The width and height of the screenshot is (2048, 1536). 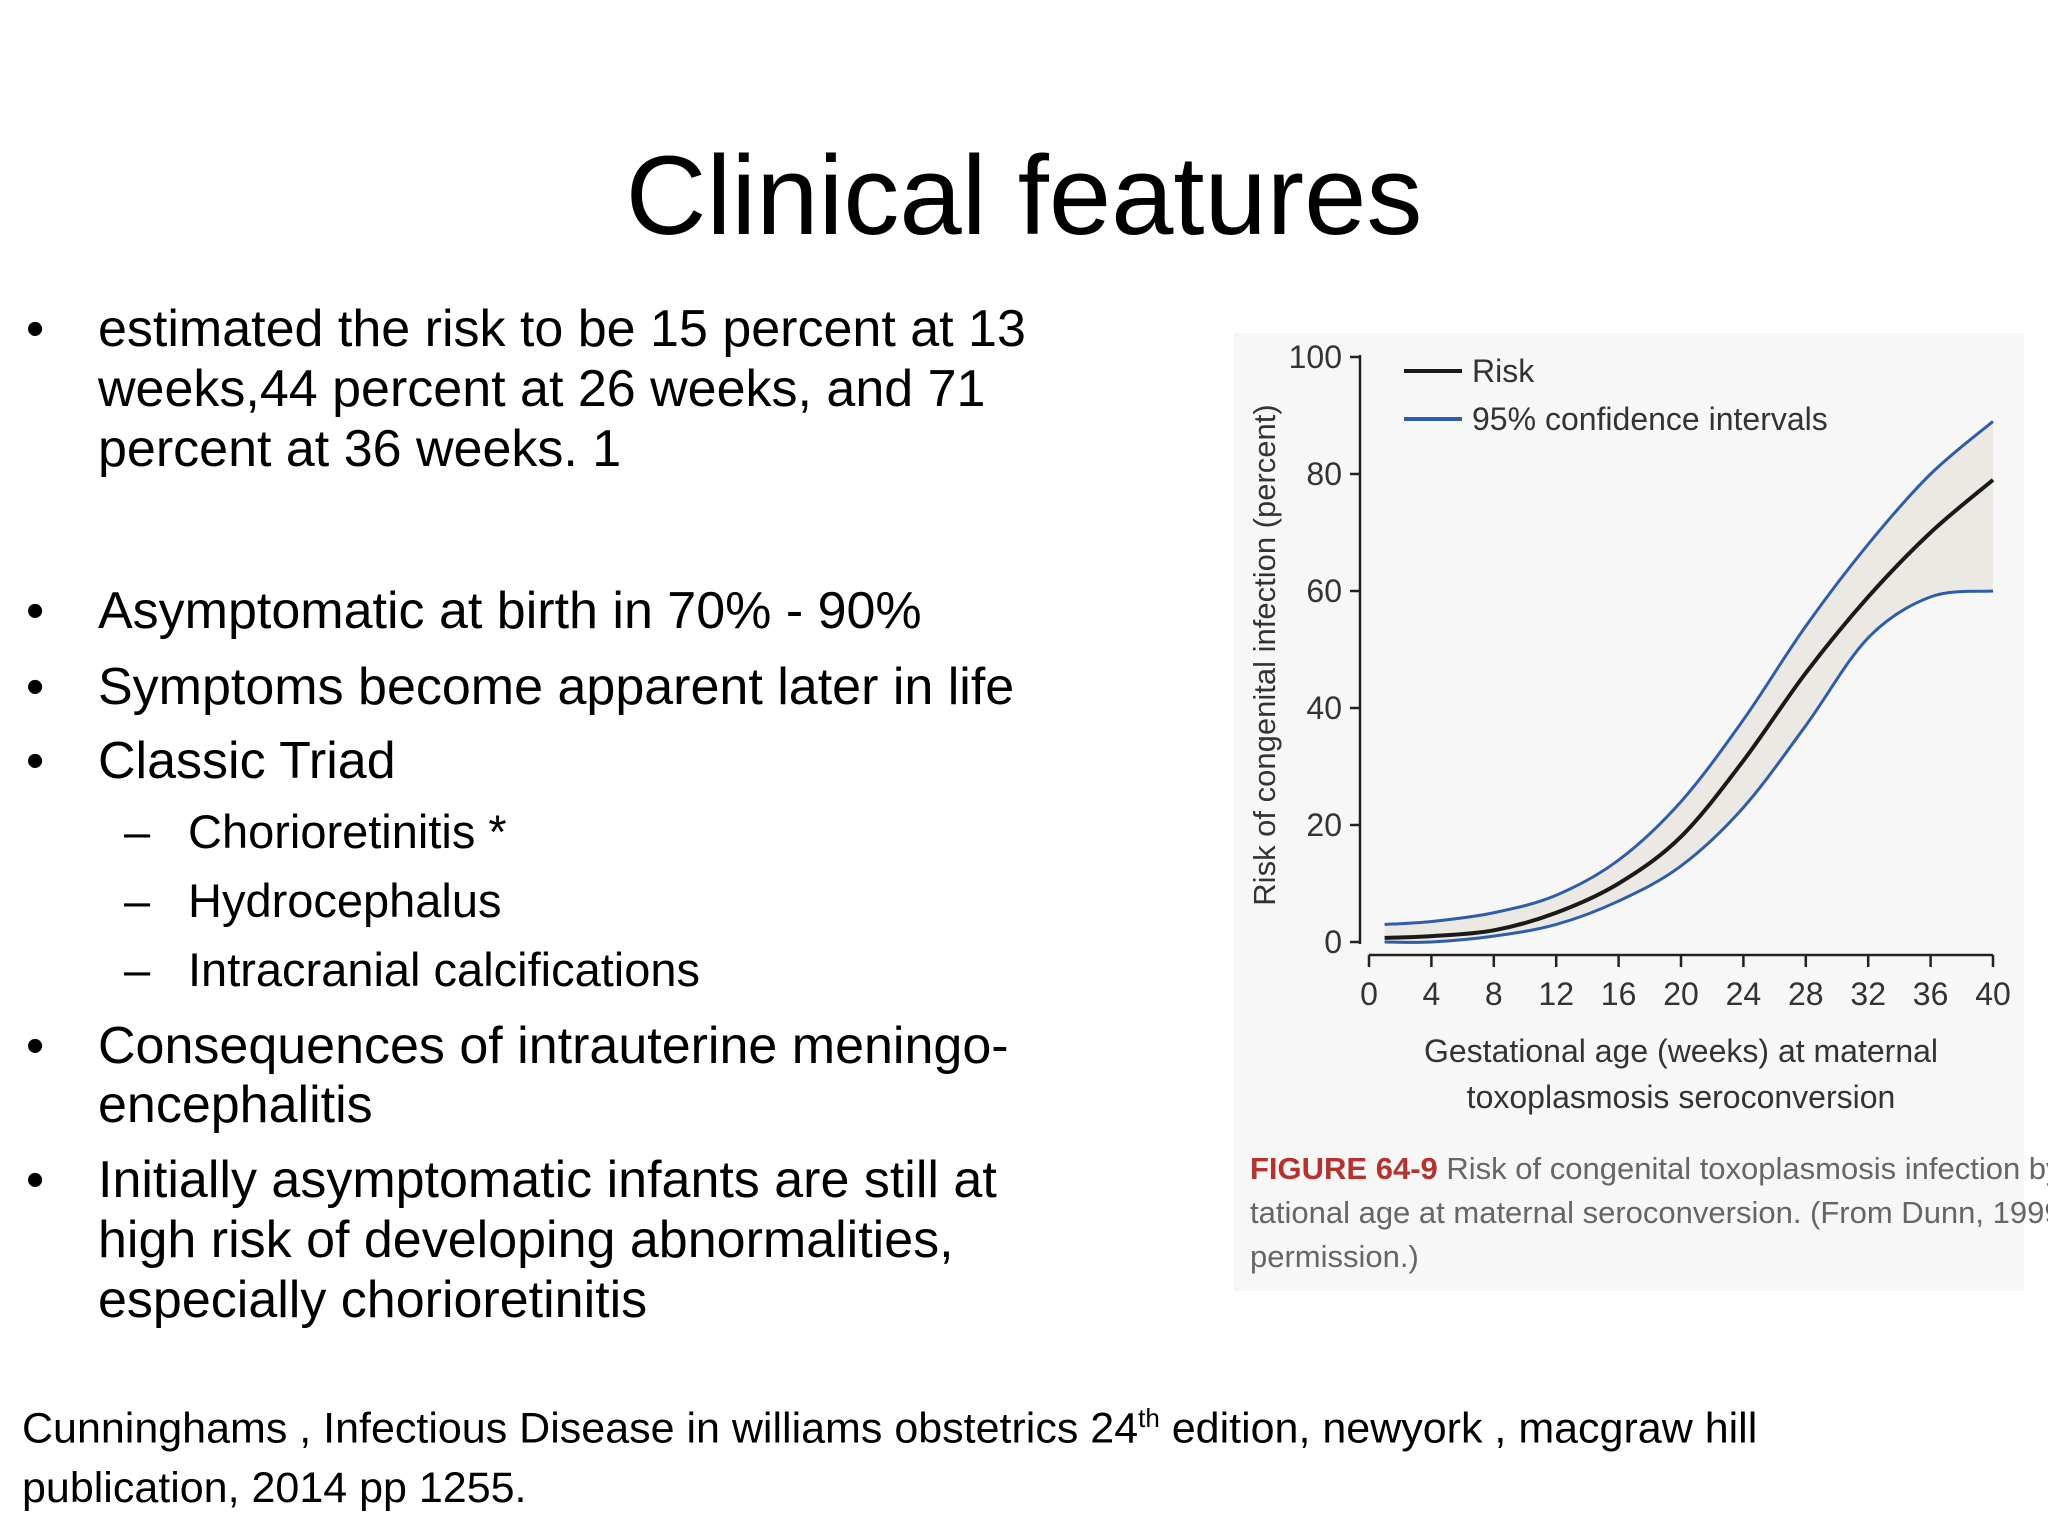 I want to click on figure-caption: permission.), so click(x=1334, y=1256).